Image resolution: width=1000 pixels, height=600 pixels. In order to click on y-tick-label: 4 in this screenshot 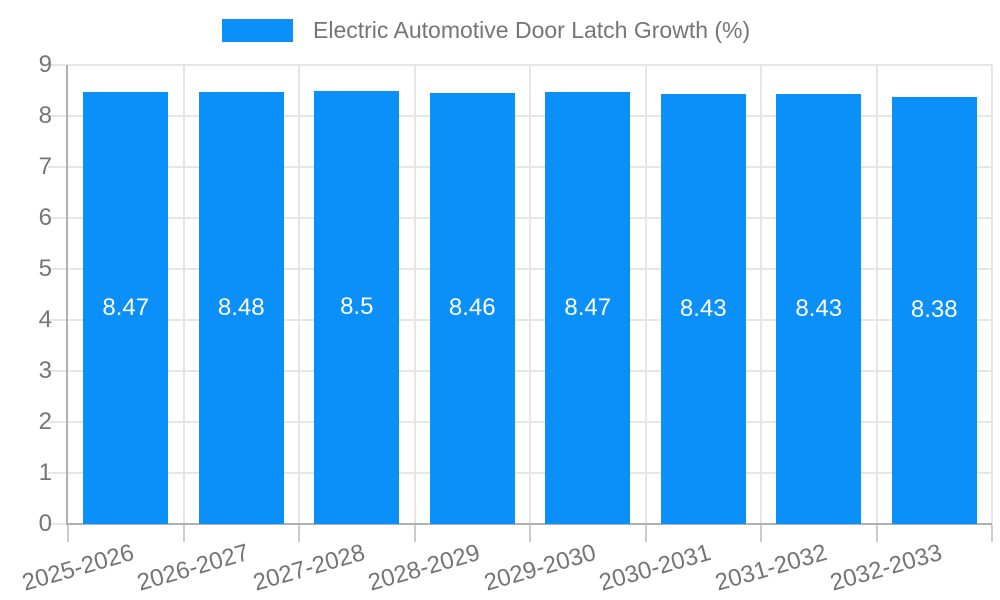, I will do `click(45, 319)`.